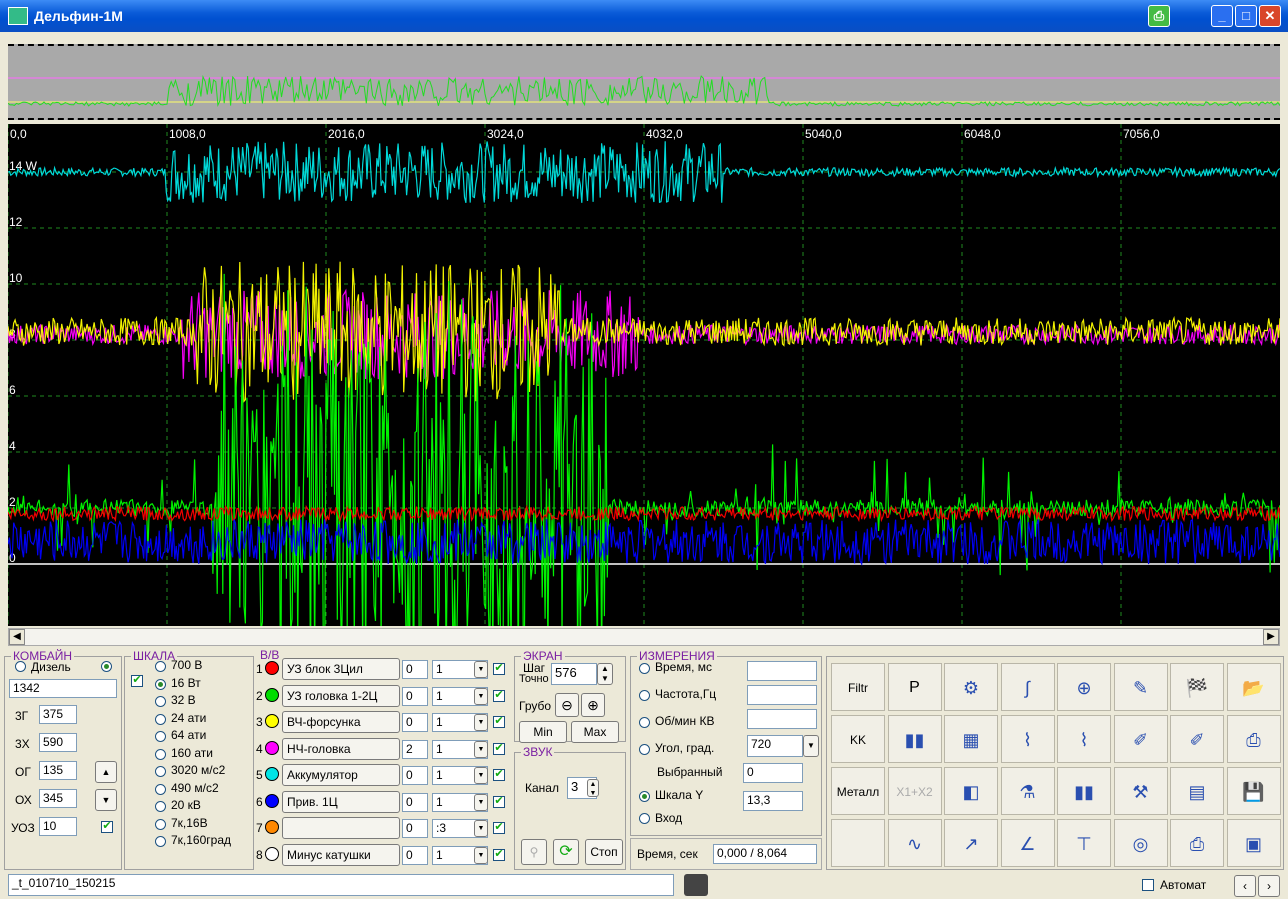 The image size is (1288, 899). What do you see at coordinates (341, 801) in the screenshot?
I see `channel-name-button: Прив. 1Ц` at bounding box center [341, 801].